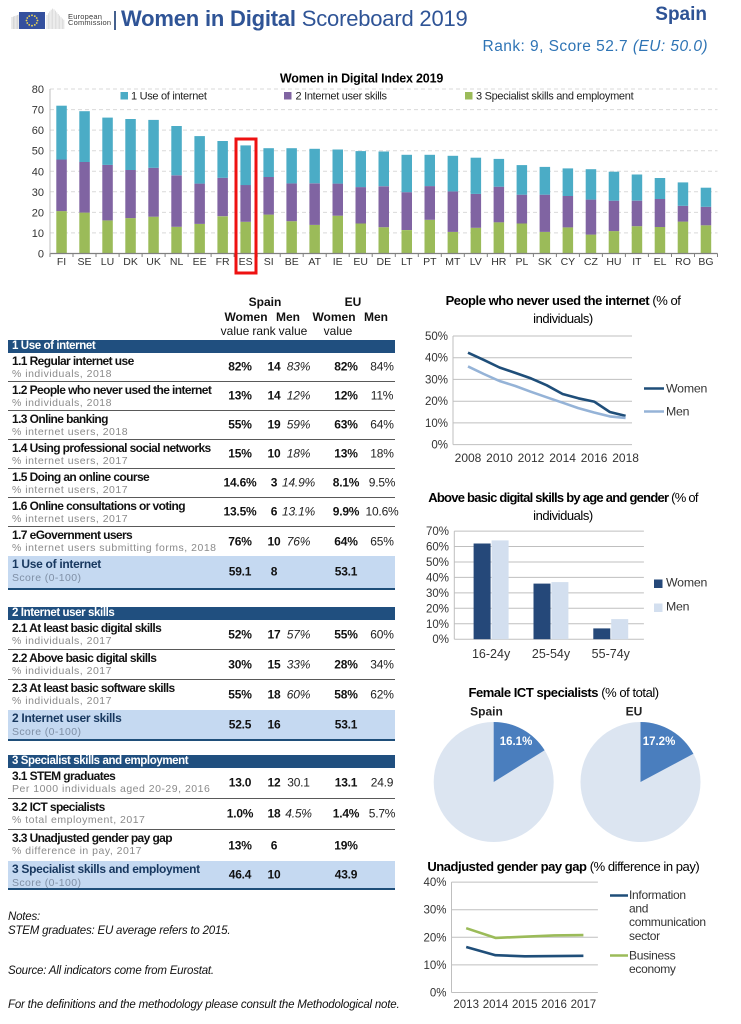 This screenshot has width=741, height=1024. I want to click on svg-text: 40, so click(38, 172).